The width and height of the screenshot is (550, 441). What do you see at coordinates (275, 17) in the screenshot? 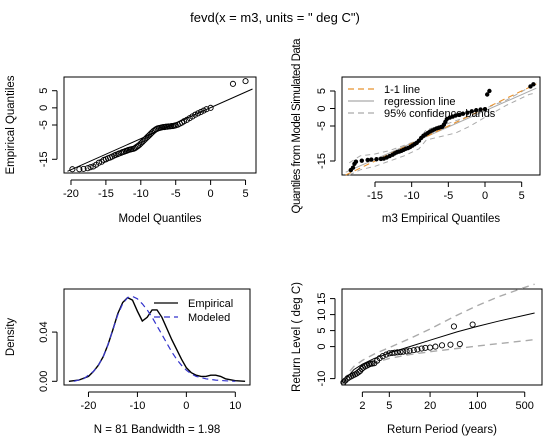
I see `figure-title: fevd(x = m3, units = " deg C")` at bounding box center [275, 17].